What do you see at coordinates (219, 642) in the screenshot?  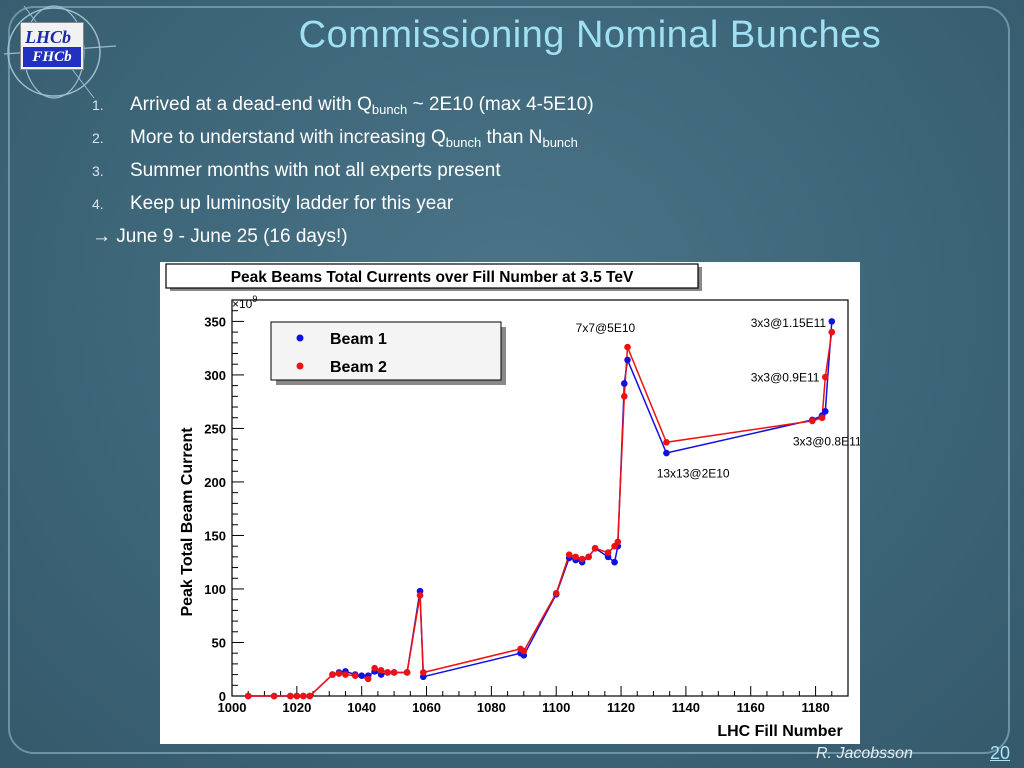 I see `y-tick-label: 50` at bounding box center [219, 642].